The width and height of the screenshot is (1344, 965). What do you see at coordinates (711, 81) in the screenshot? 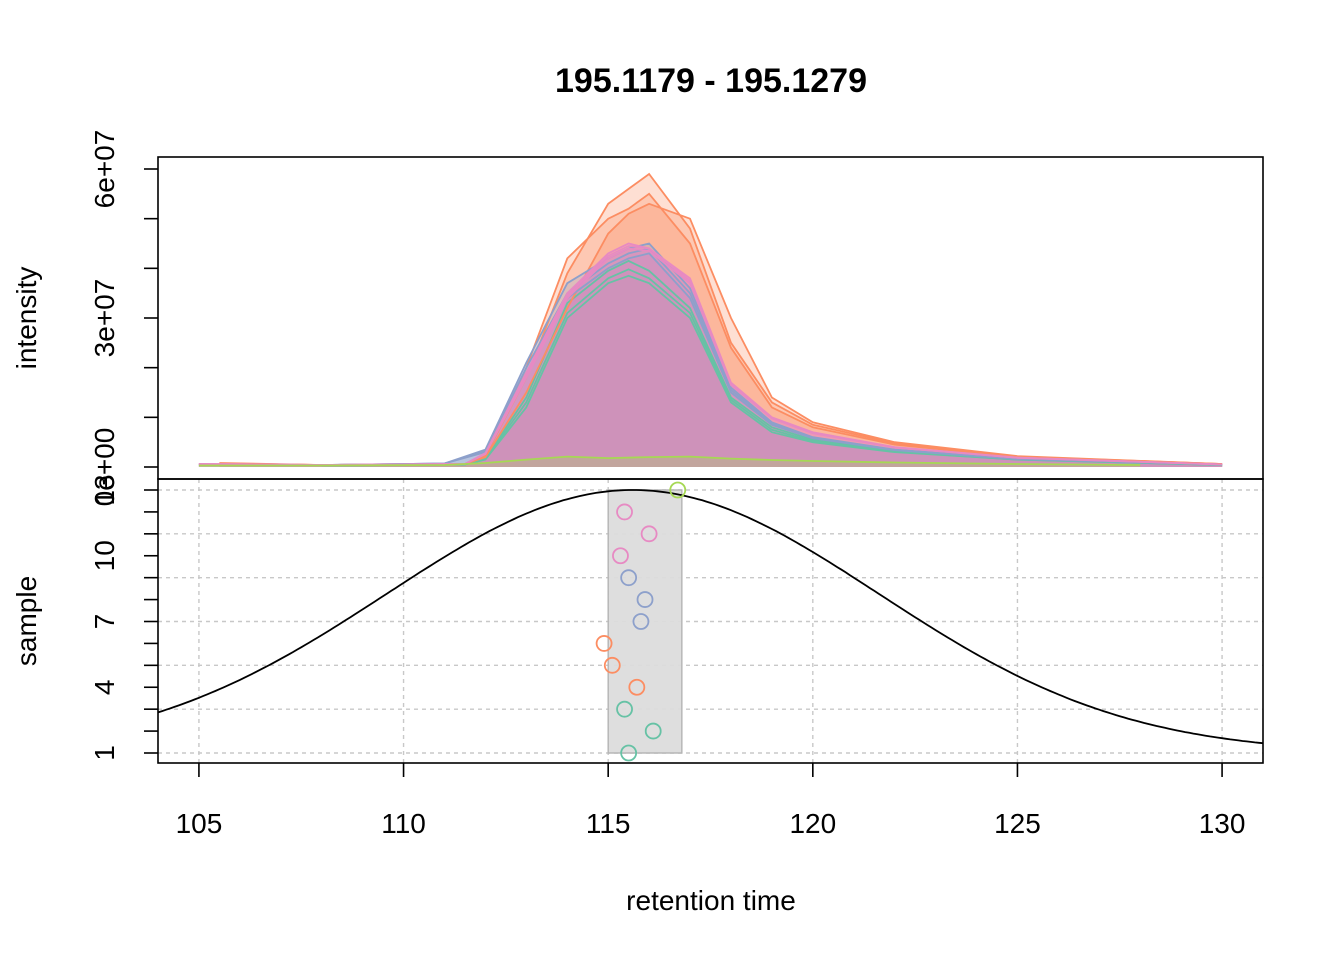
I see `chart-title: 195.1179 - 195.1279` at bounding box center [711, 81].